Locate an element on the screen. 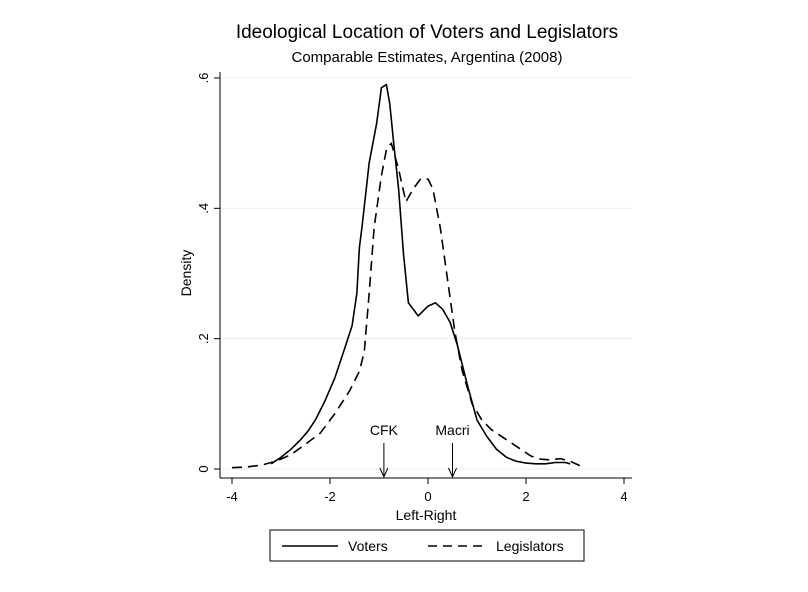 The image size is (808, 592). x-axis-label: Left-Right is located at coordinates (426, 515).